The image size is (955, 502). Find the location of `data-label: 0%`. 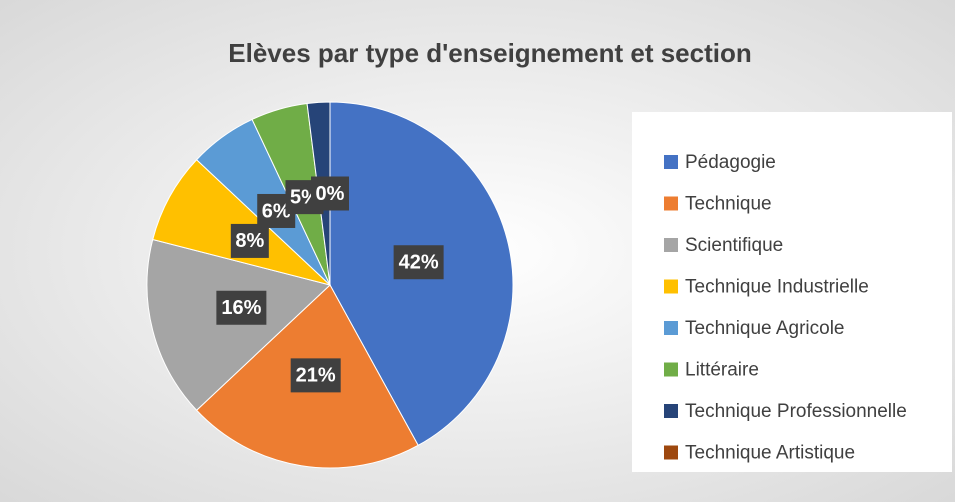

data-label: 0% is located at coordinates (330, 194).